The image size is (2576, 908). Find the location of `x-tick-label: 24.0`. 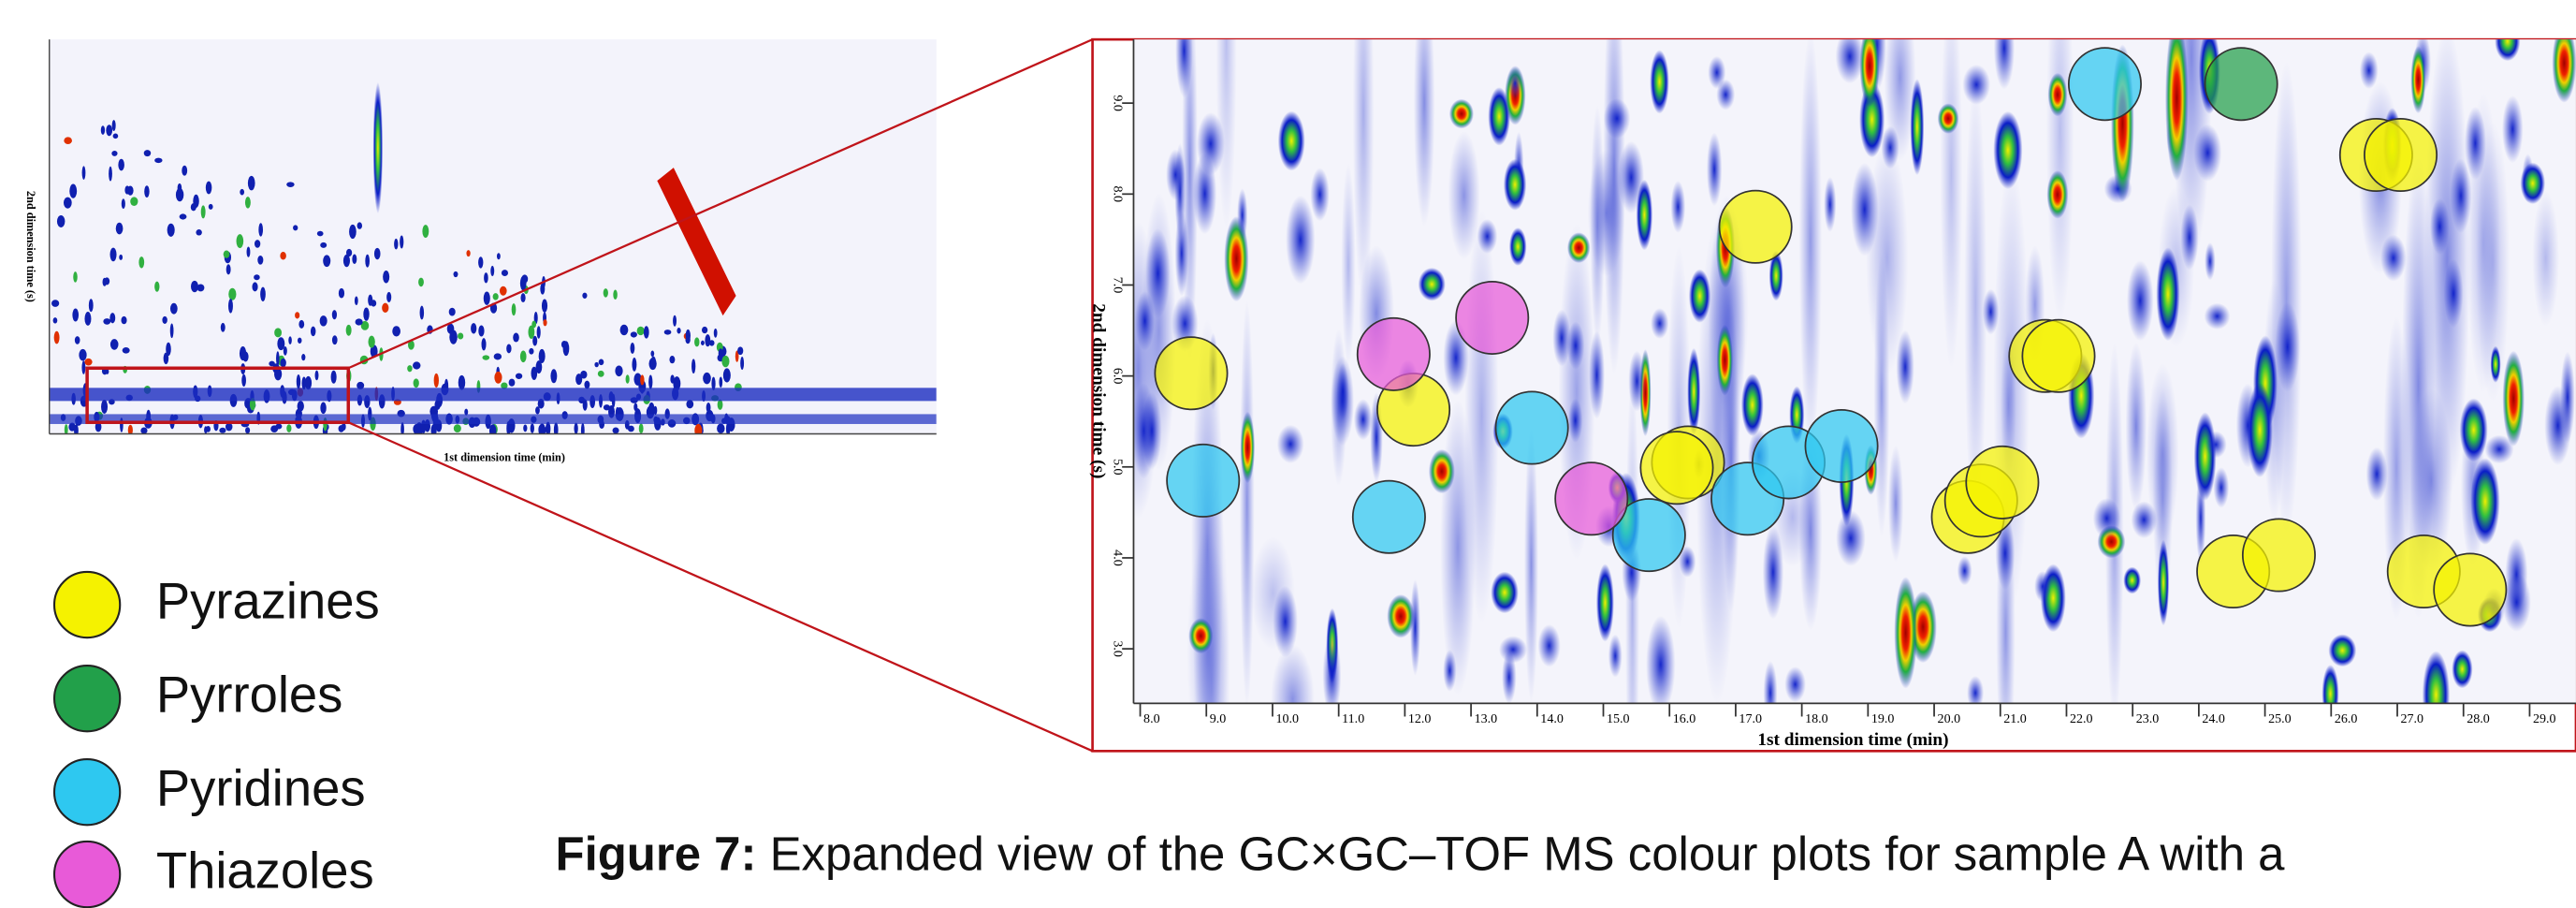

x-tick-label: 24.0 is located at coordinates (2213, 718).